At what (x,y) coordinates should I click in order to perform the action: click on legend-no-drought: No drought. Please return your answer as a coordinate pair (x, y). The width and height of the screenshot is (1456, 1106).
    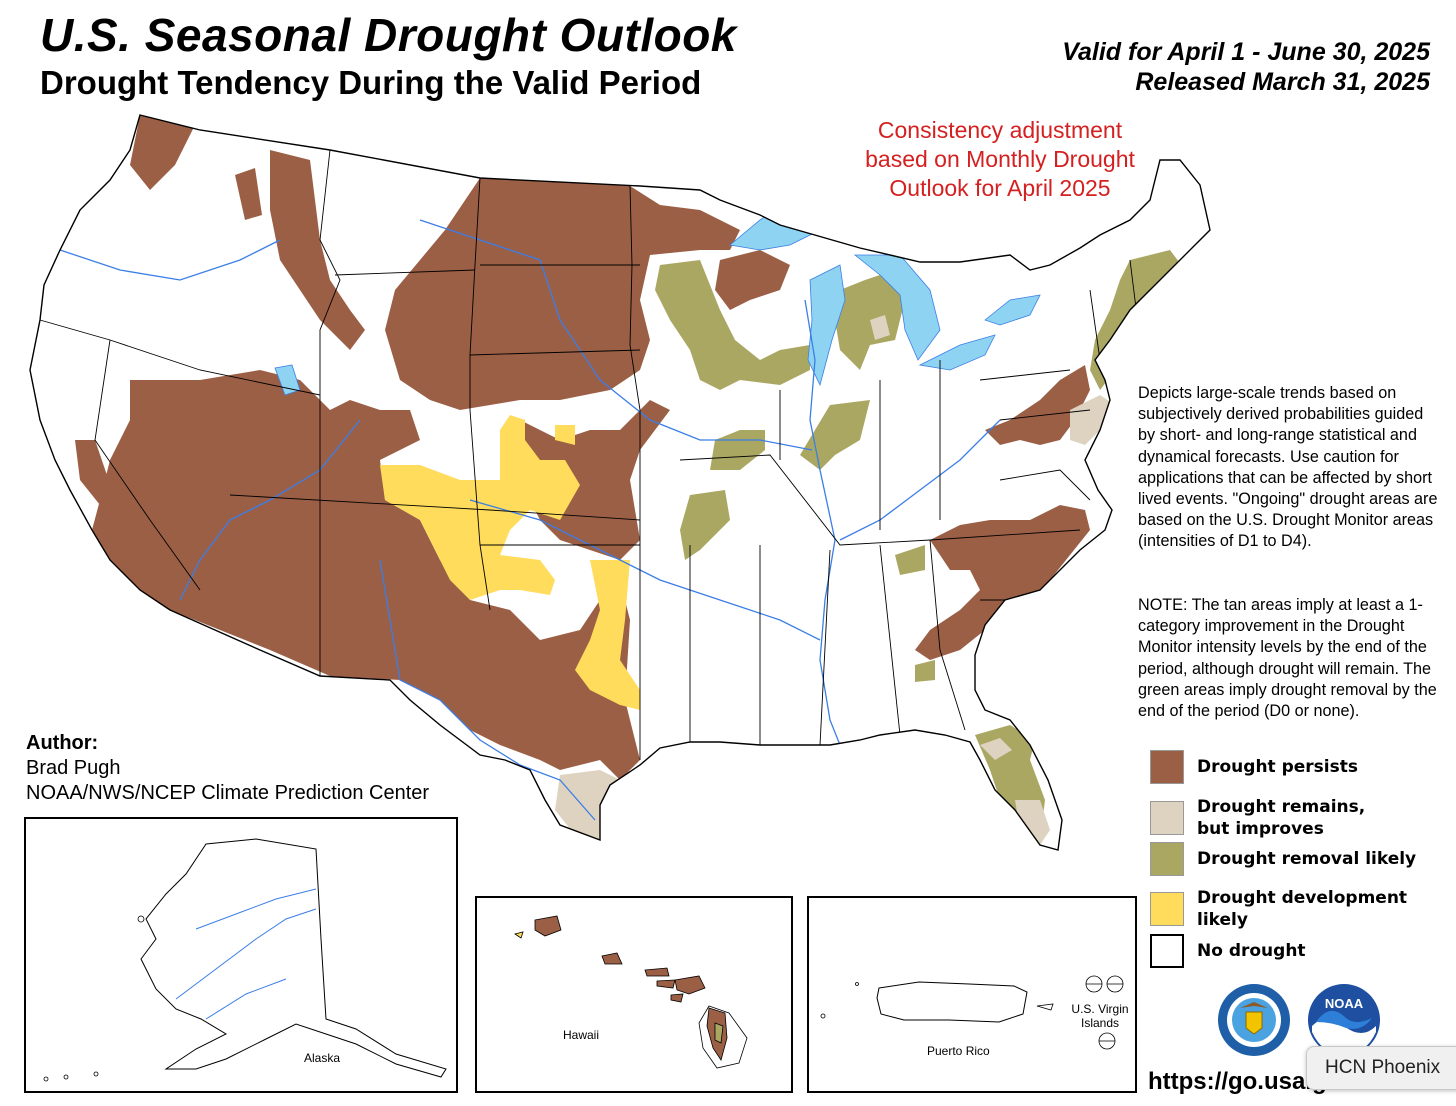
    Looking at the image, I should click on (1303, 951).